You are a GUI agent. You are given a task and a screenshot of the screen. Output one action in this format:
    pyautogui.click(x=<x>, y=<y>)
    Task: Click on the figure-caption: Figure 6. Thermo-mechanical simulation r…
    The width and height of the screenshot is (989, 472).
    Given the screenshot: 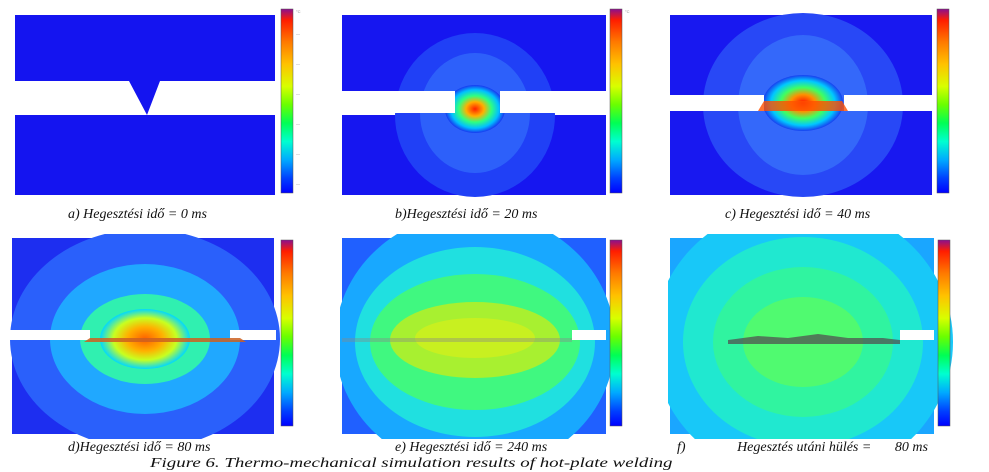 What is the action you would take?
    pyautogui.click(x=411, y=463)
    